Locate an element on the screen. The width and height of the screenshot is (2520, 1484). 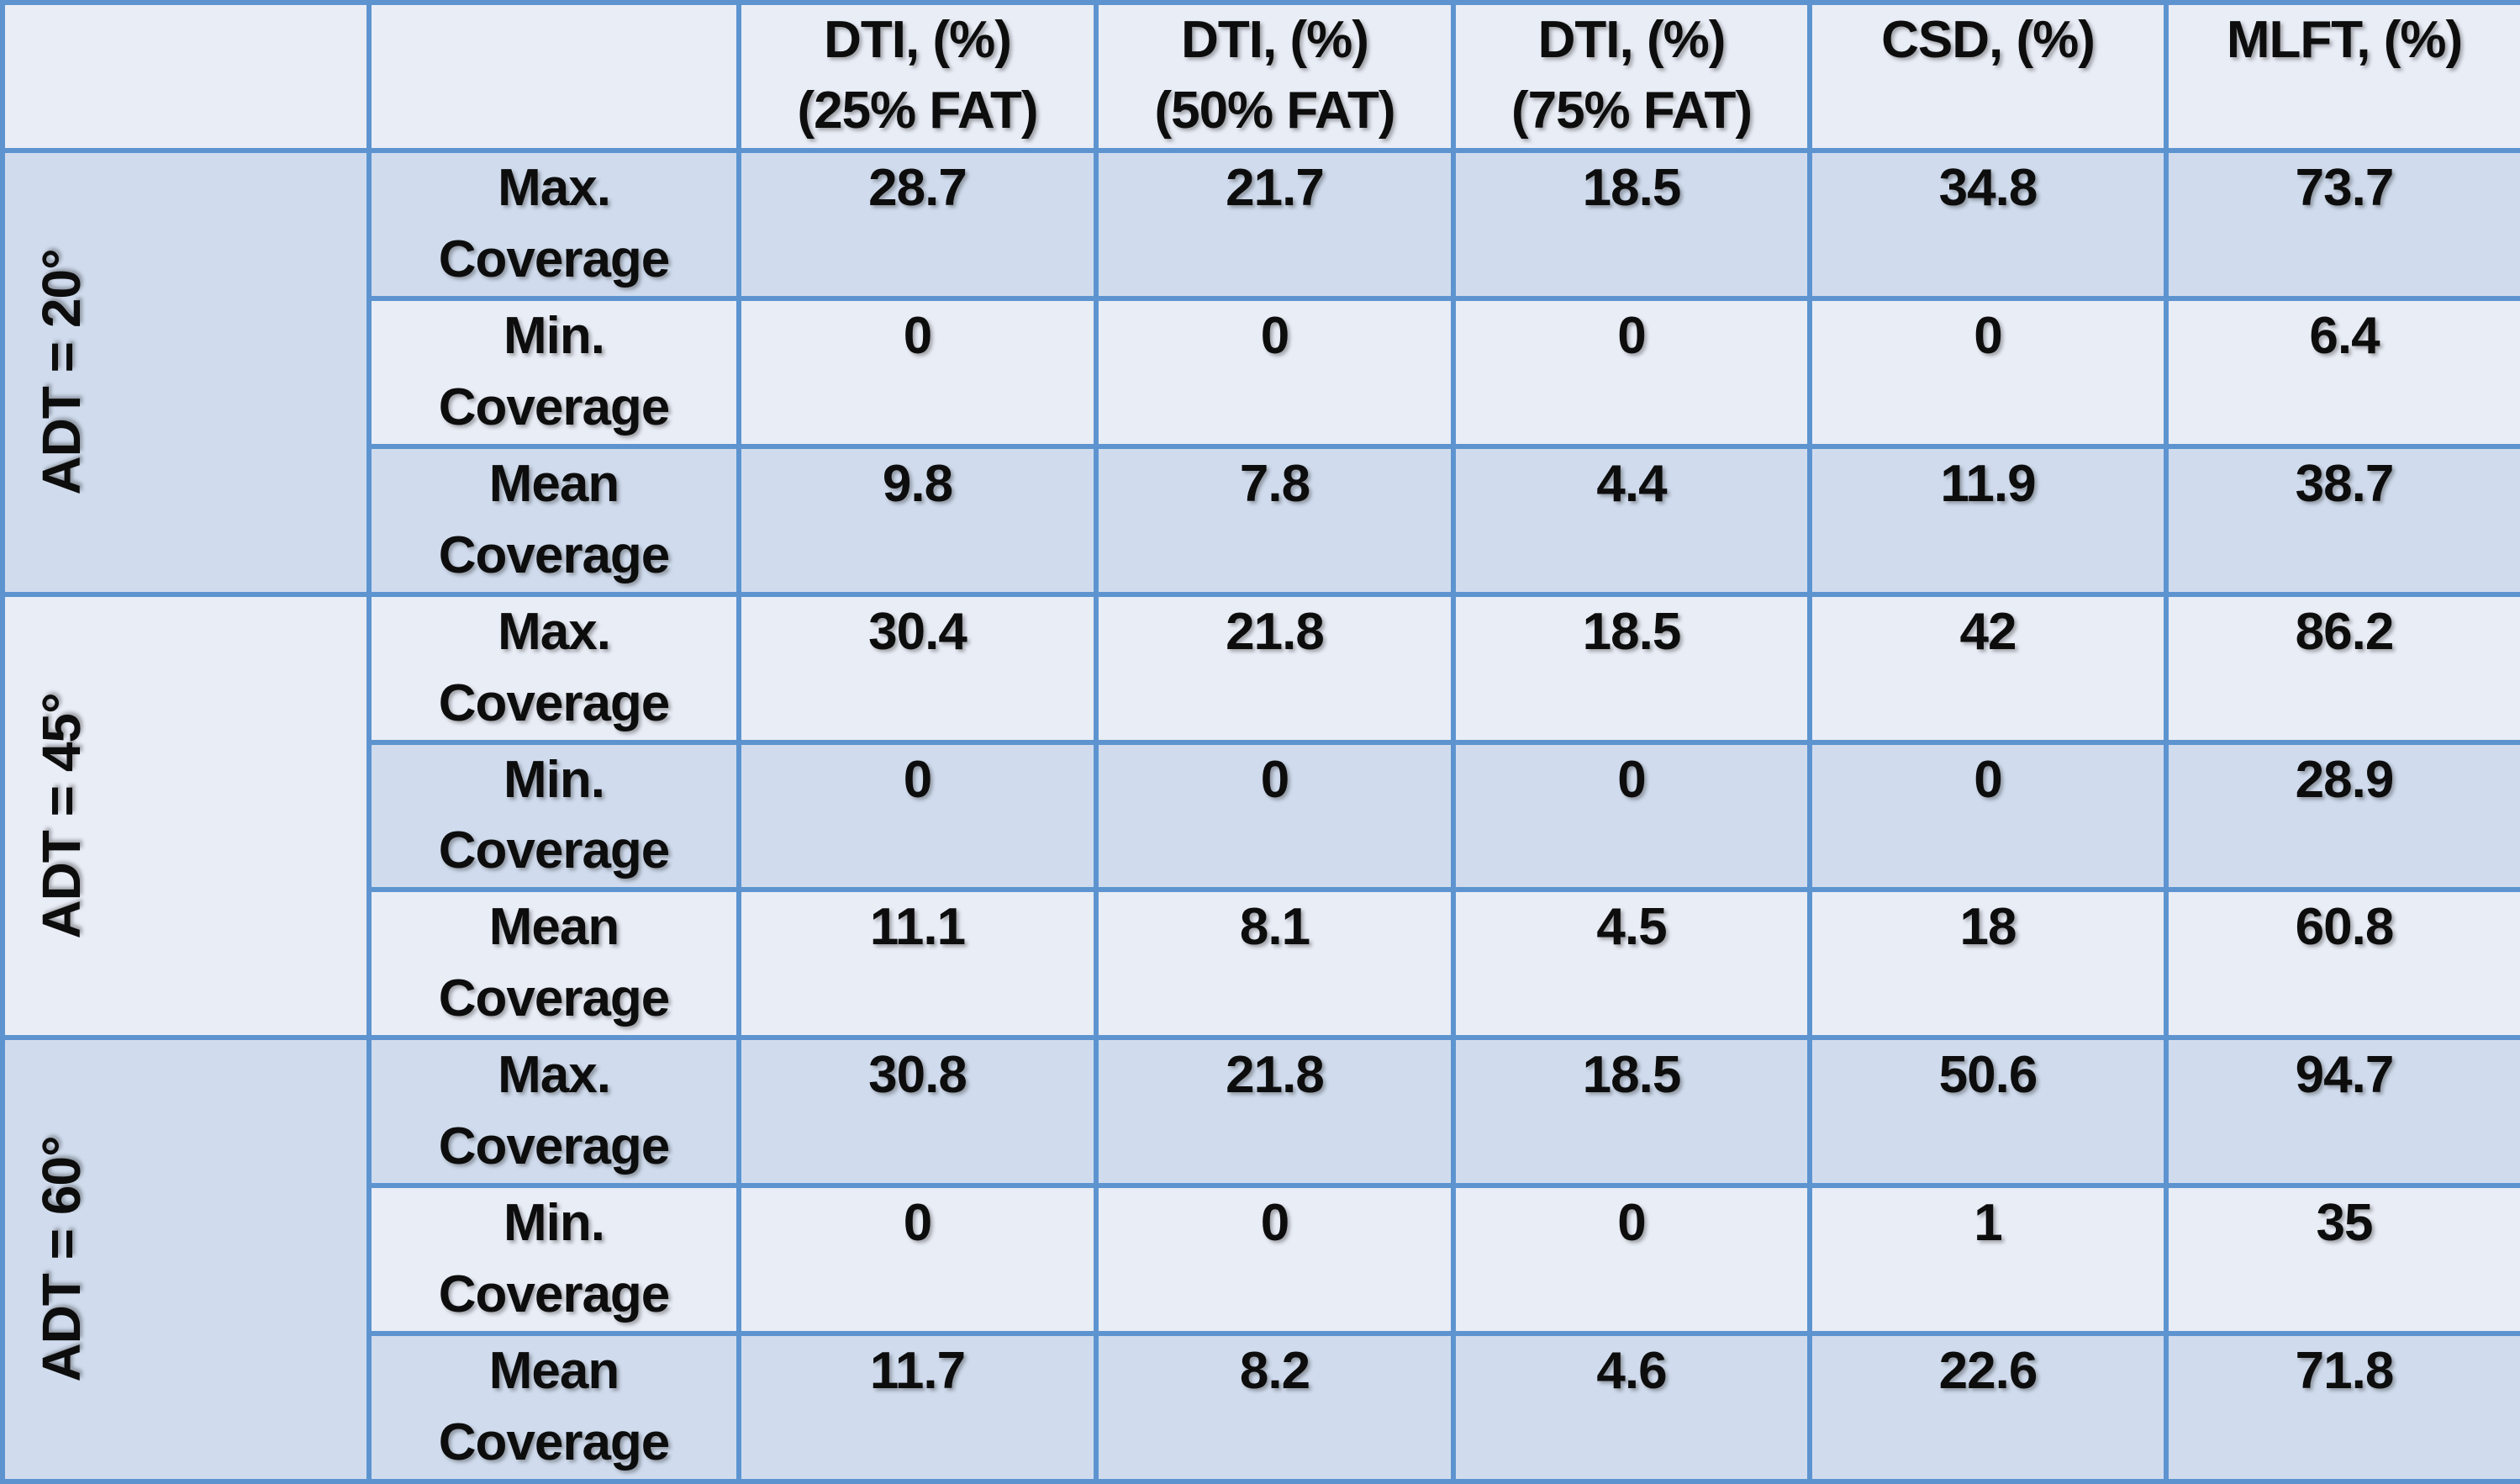
value-cell: 11.1 is located at coordinates (917, 964).